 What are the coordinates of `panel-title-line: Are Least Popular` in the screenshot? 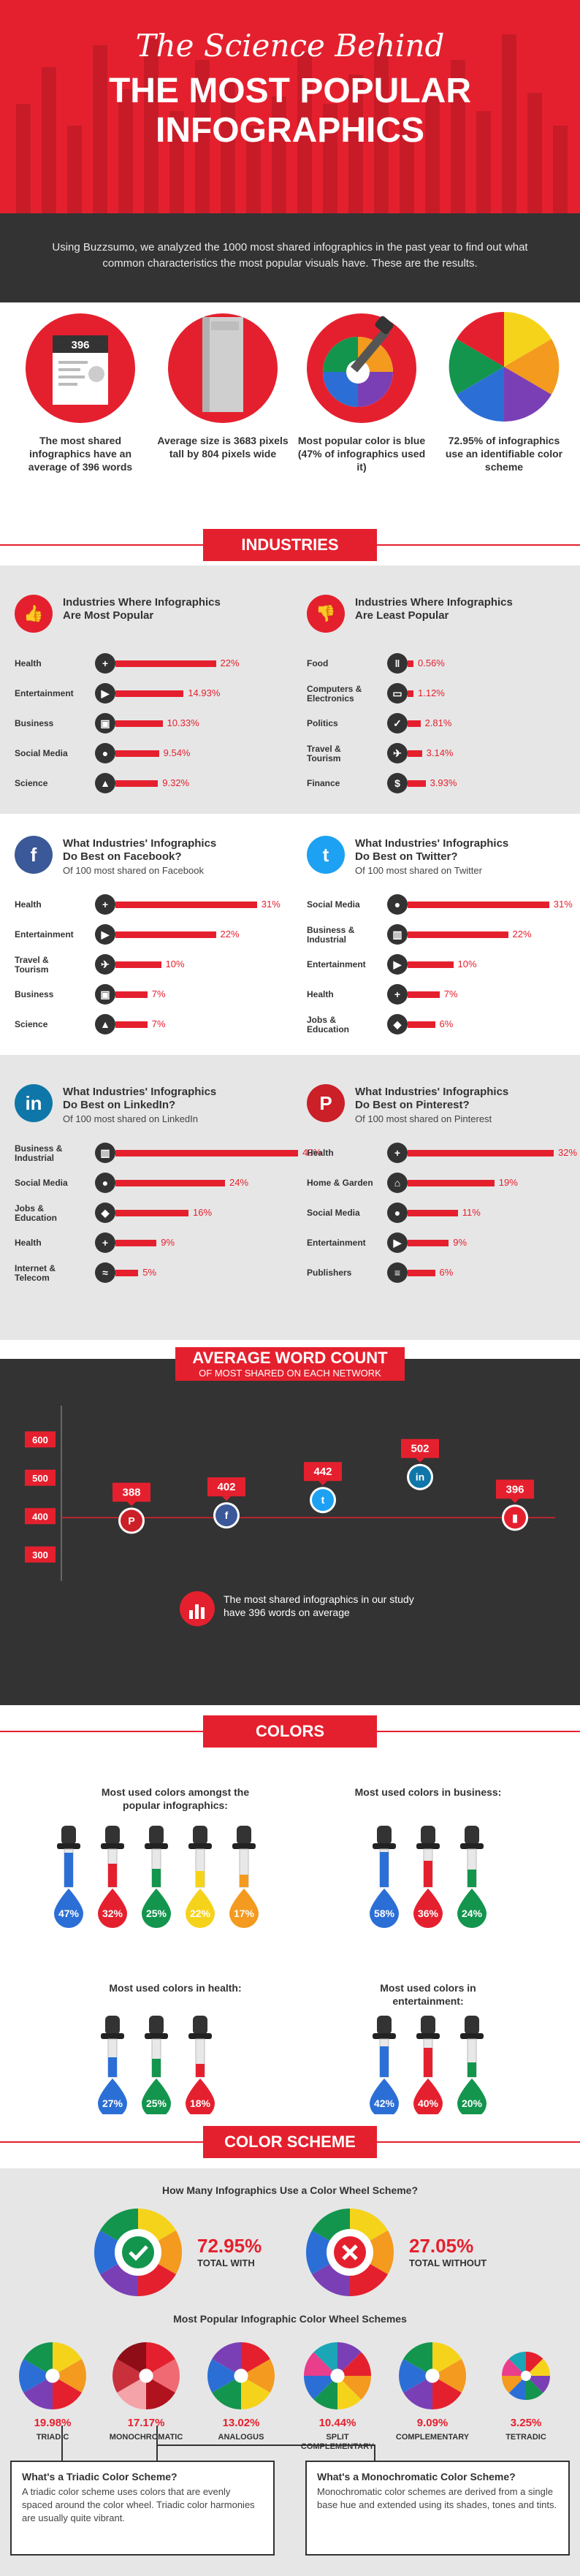 It's located at (402, 616).